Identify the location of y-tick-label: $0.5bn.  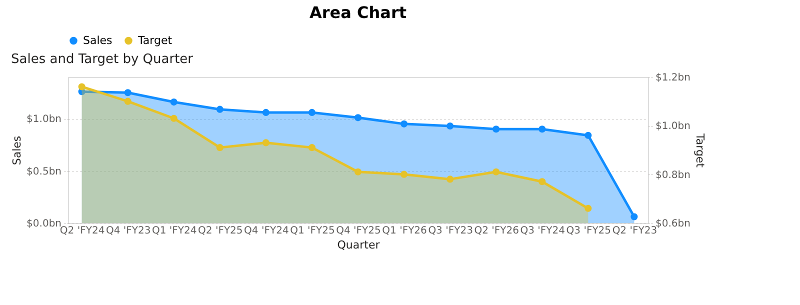
(44, 172).